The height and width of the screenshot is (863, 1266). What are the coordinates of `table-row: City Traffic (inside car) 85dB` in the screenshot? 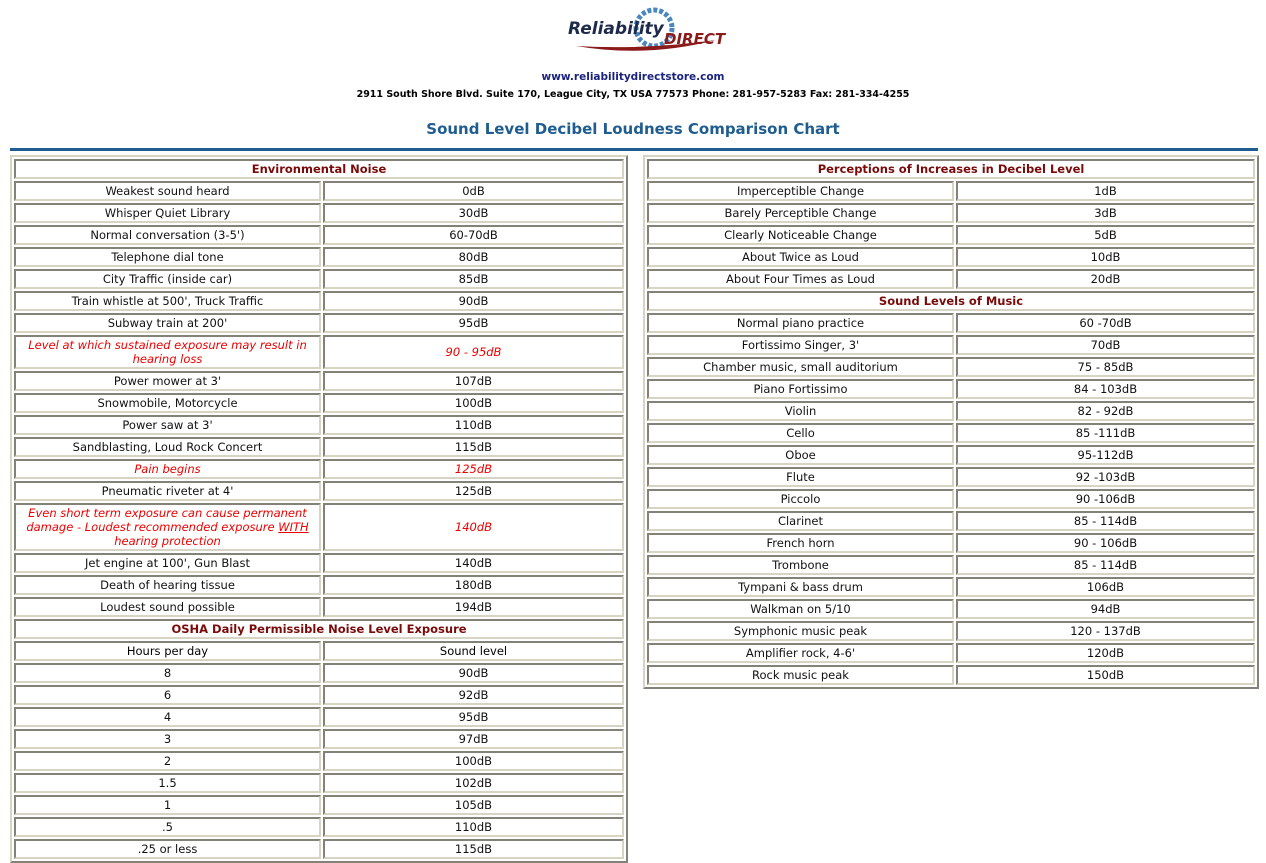 It's located at (319, 279).